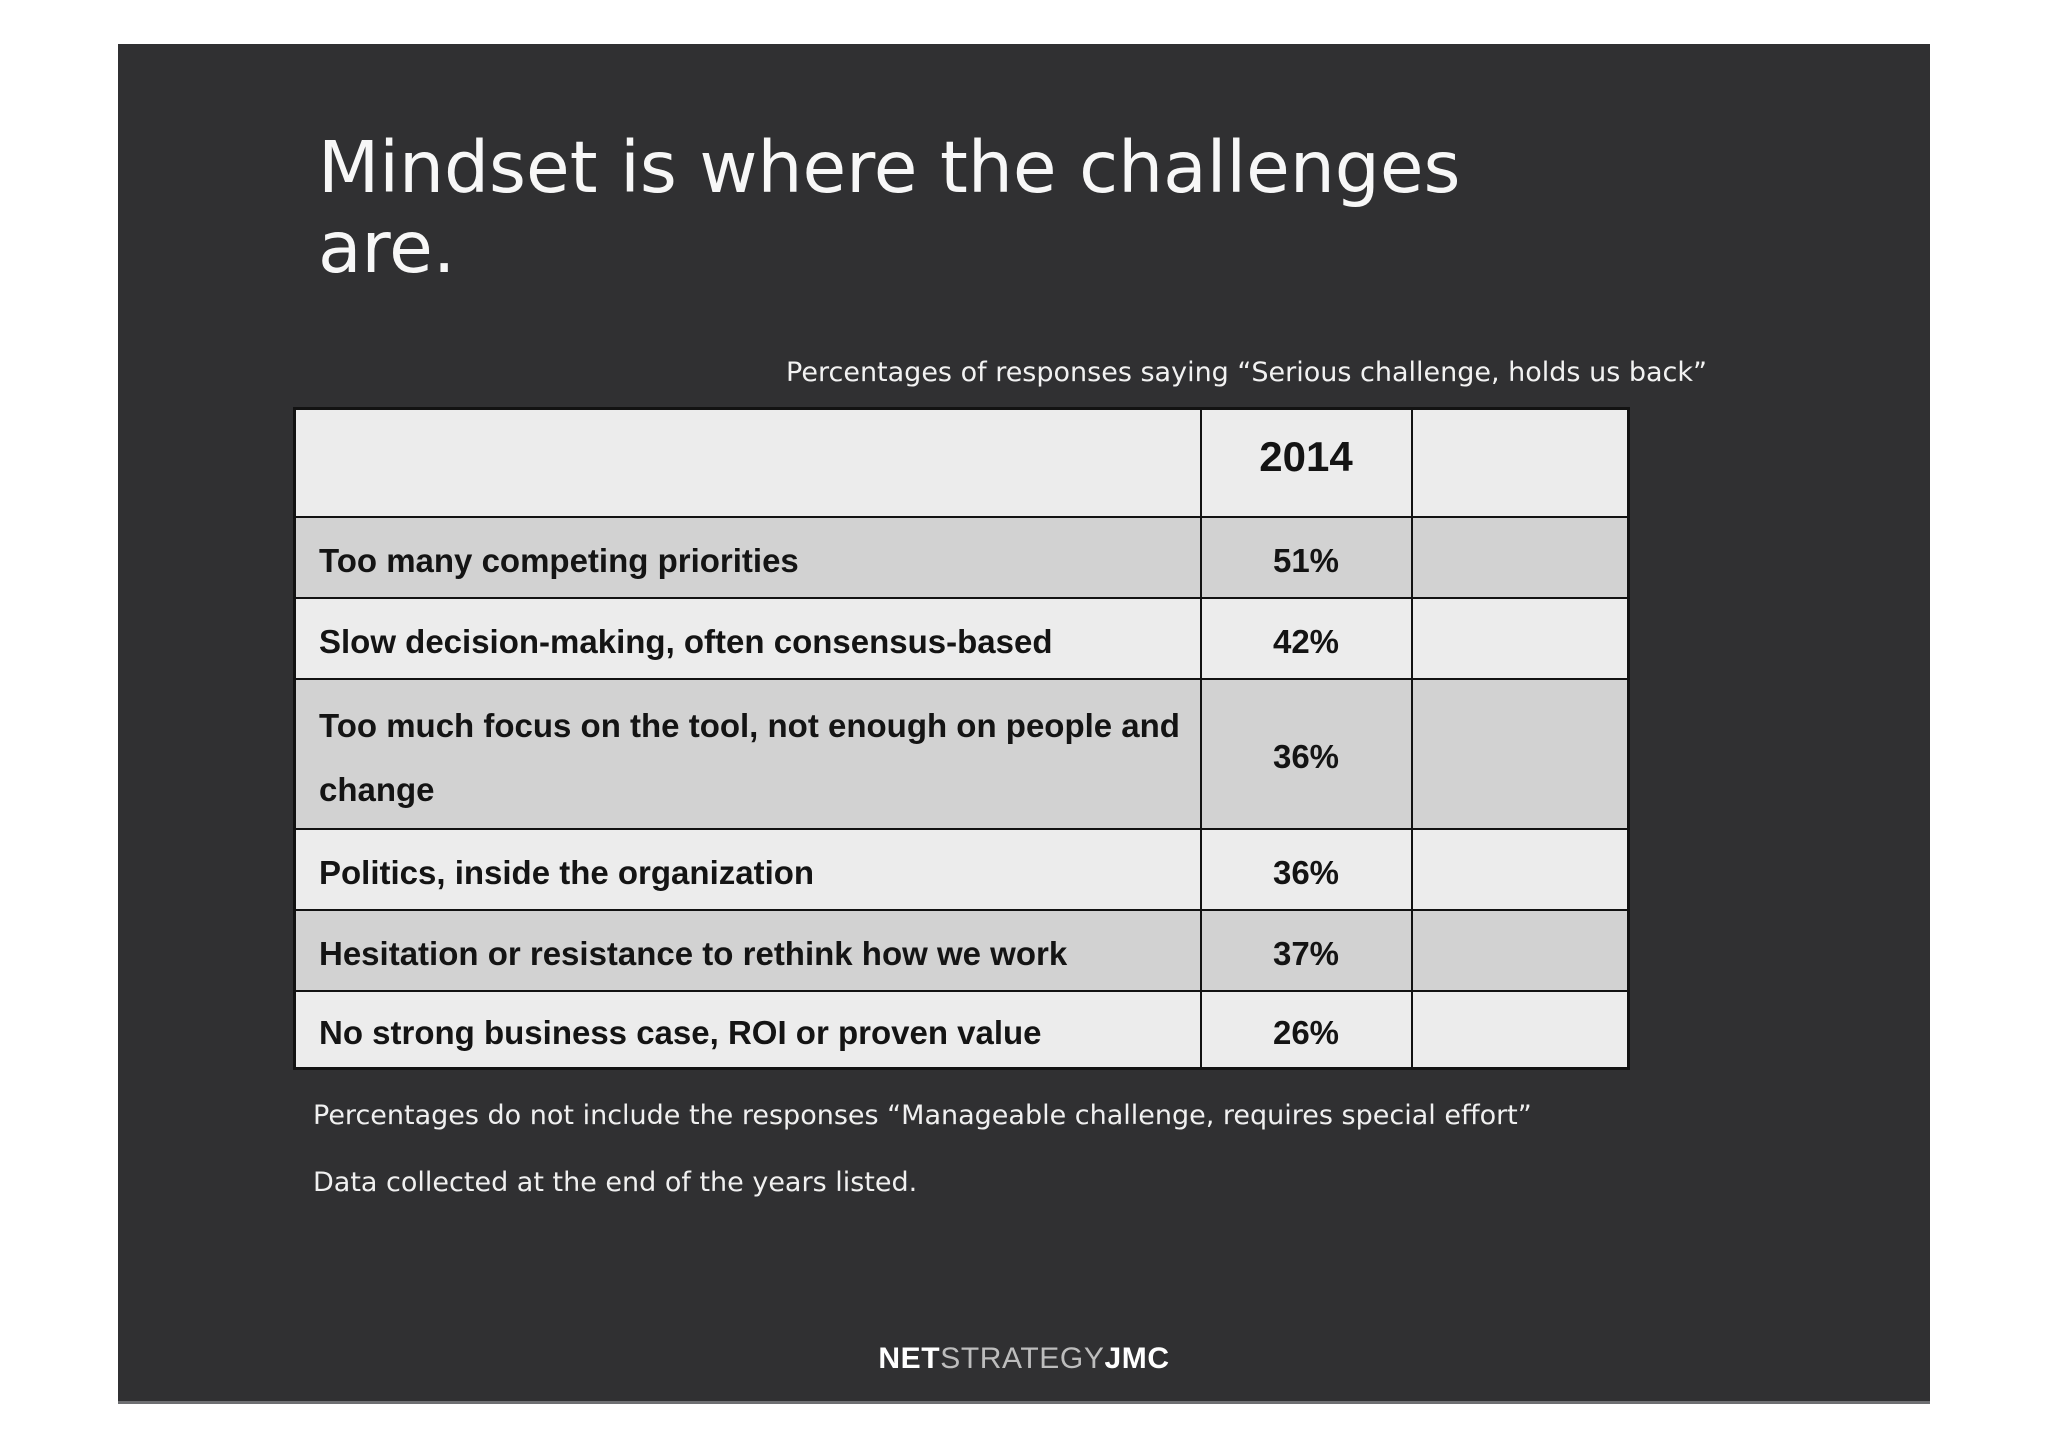 This screenshot has height=1448, width=2048. What do you see at coordinates (909, 1358) in the screenshot?
I see `logo-part-net: NET` at bounding box center [909, 1358].